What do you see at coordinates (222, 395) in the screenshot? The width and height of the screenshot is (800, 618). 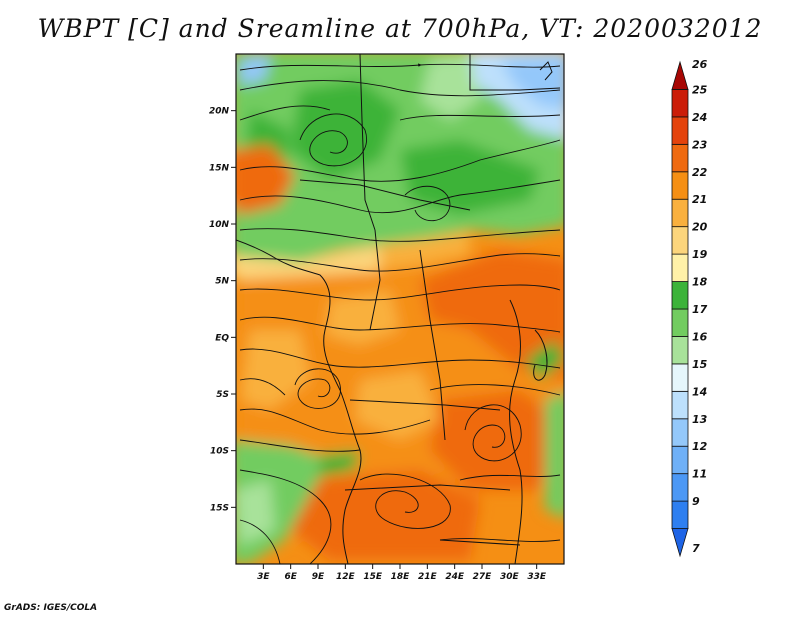 I see `lat-tick-label: 5S` at bounding box center [222, 395].